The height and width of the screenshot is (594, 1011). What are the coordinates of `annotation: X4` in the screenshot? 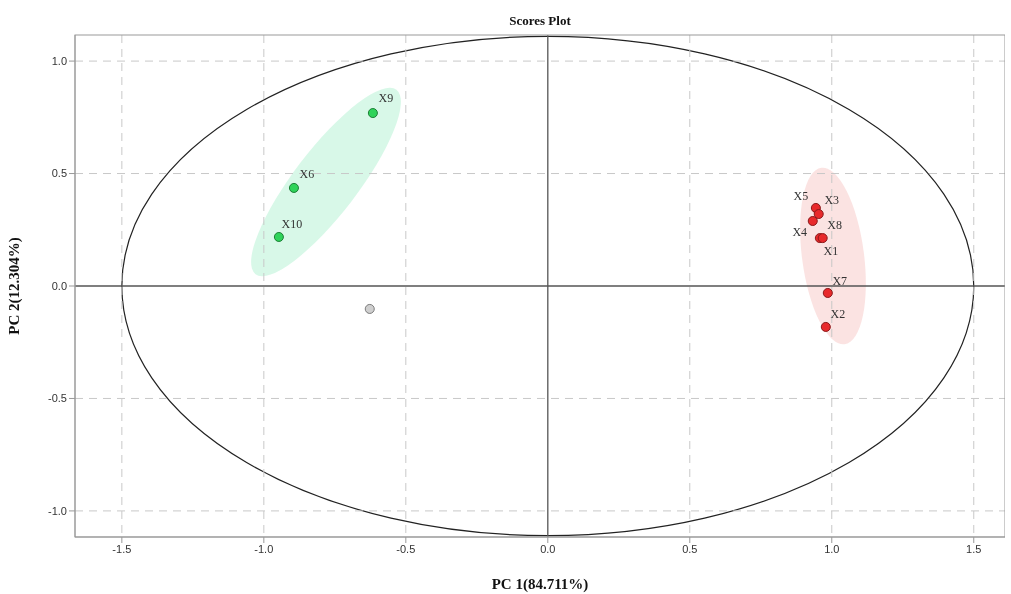 It's located at (800, 232).